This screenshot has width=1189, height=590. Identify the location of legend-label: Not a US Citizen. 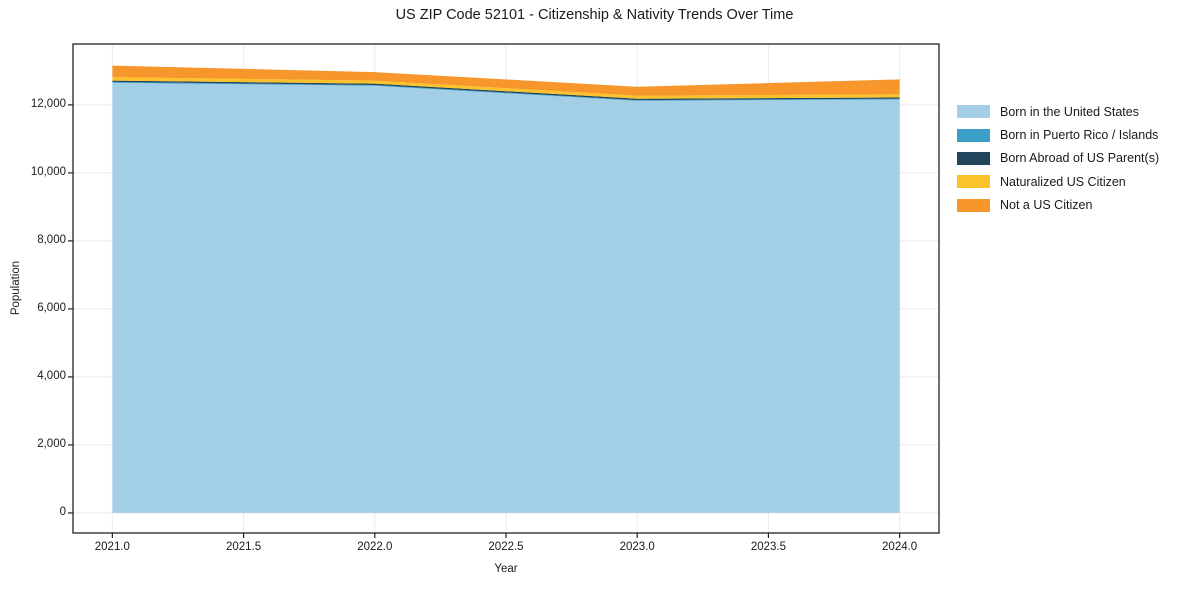
(1046, 205).